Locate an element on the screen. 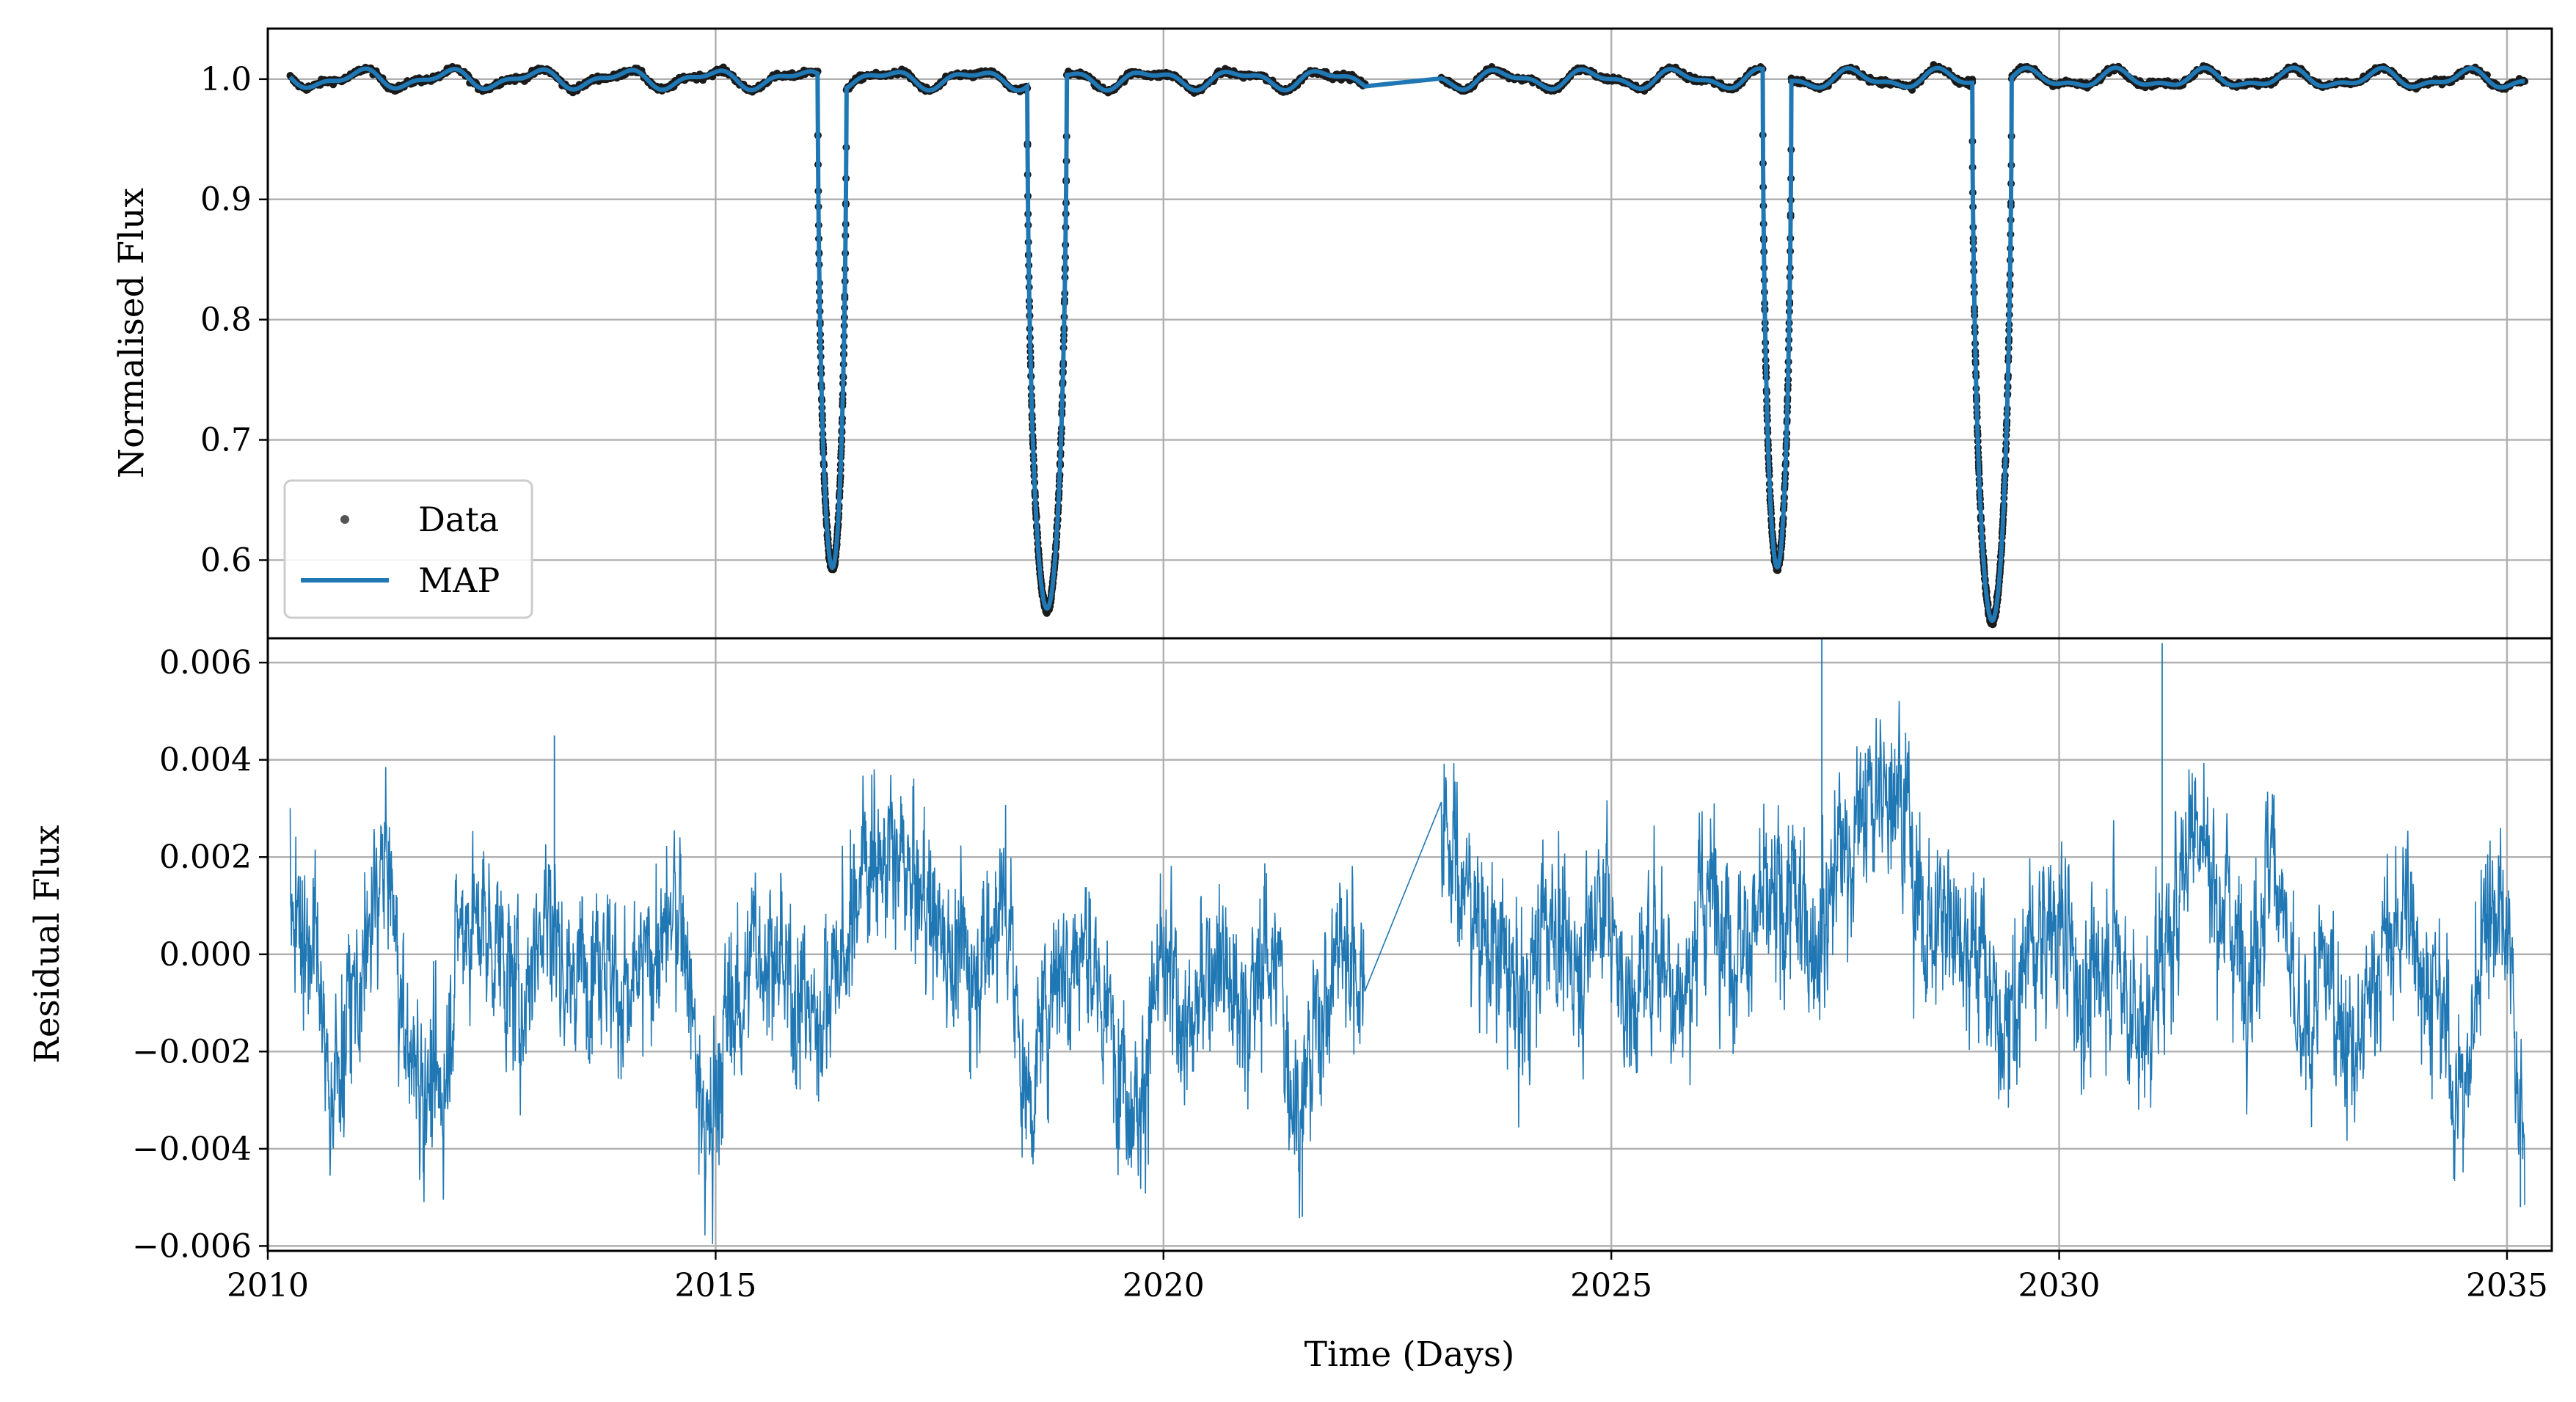 This screenshot has width=2576, height=1402. bottom-y-tick-label: −0.002 is located at coordinates (192, 1051).